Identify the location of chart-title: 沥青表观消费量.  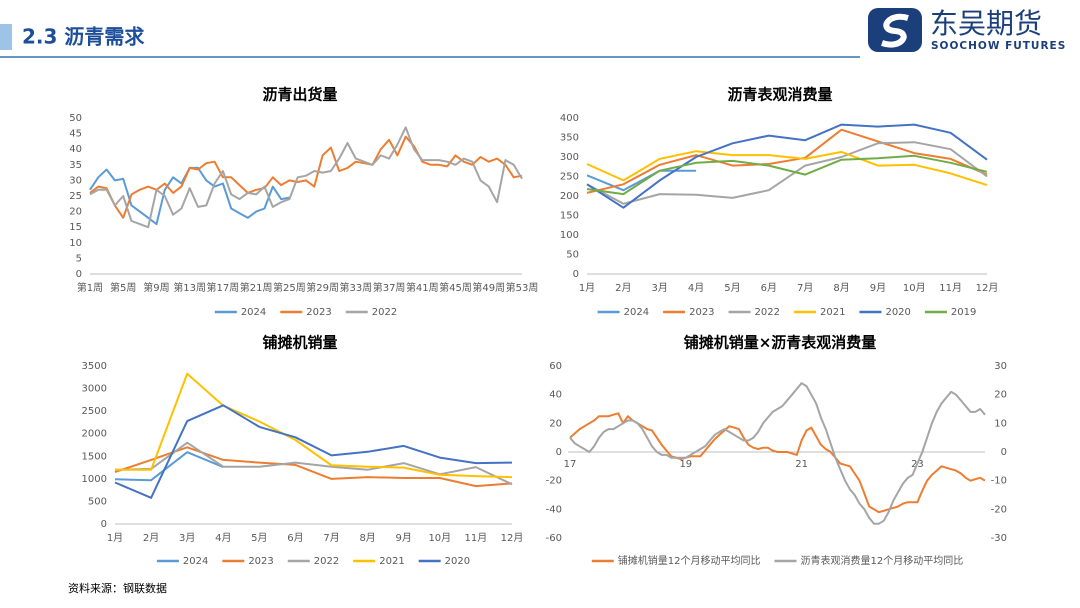
(779, 95).